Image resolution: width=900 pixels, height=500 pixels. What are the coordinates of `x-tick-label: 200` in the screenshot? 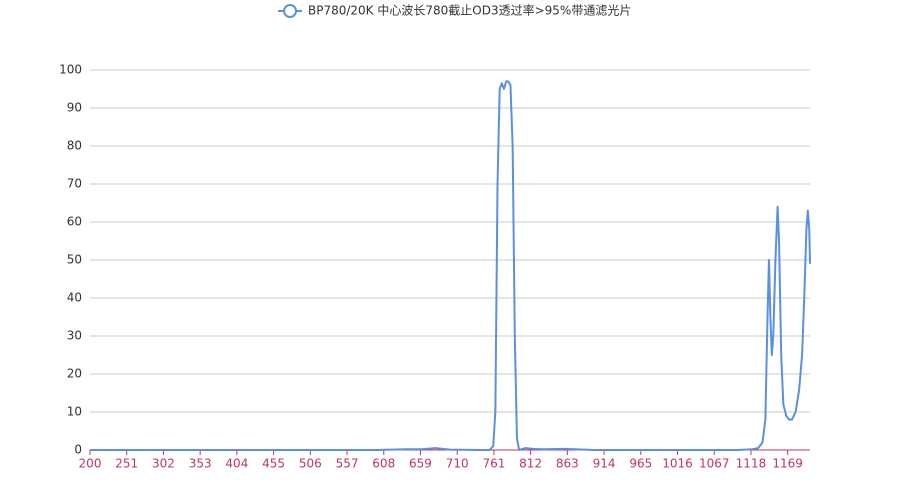 It's located at (90, 464).